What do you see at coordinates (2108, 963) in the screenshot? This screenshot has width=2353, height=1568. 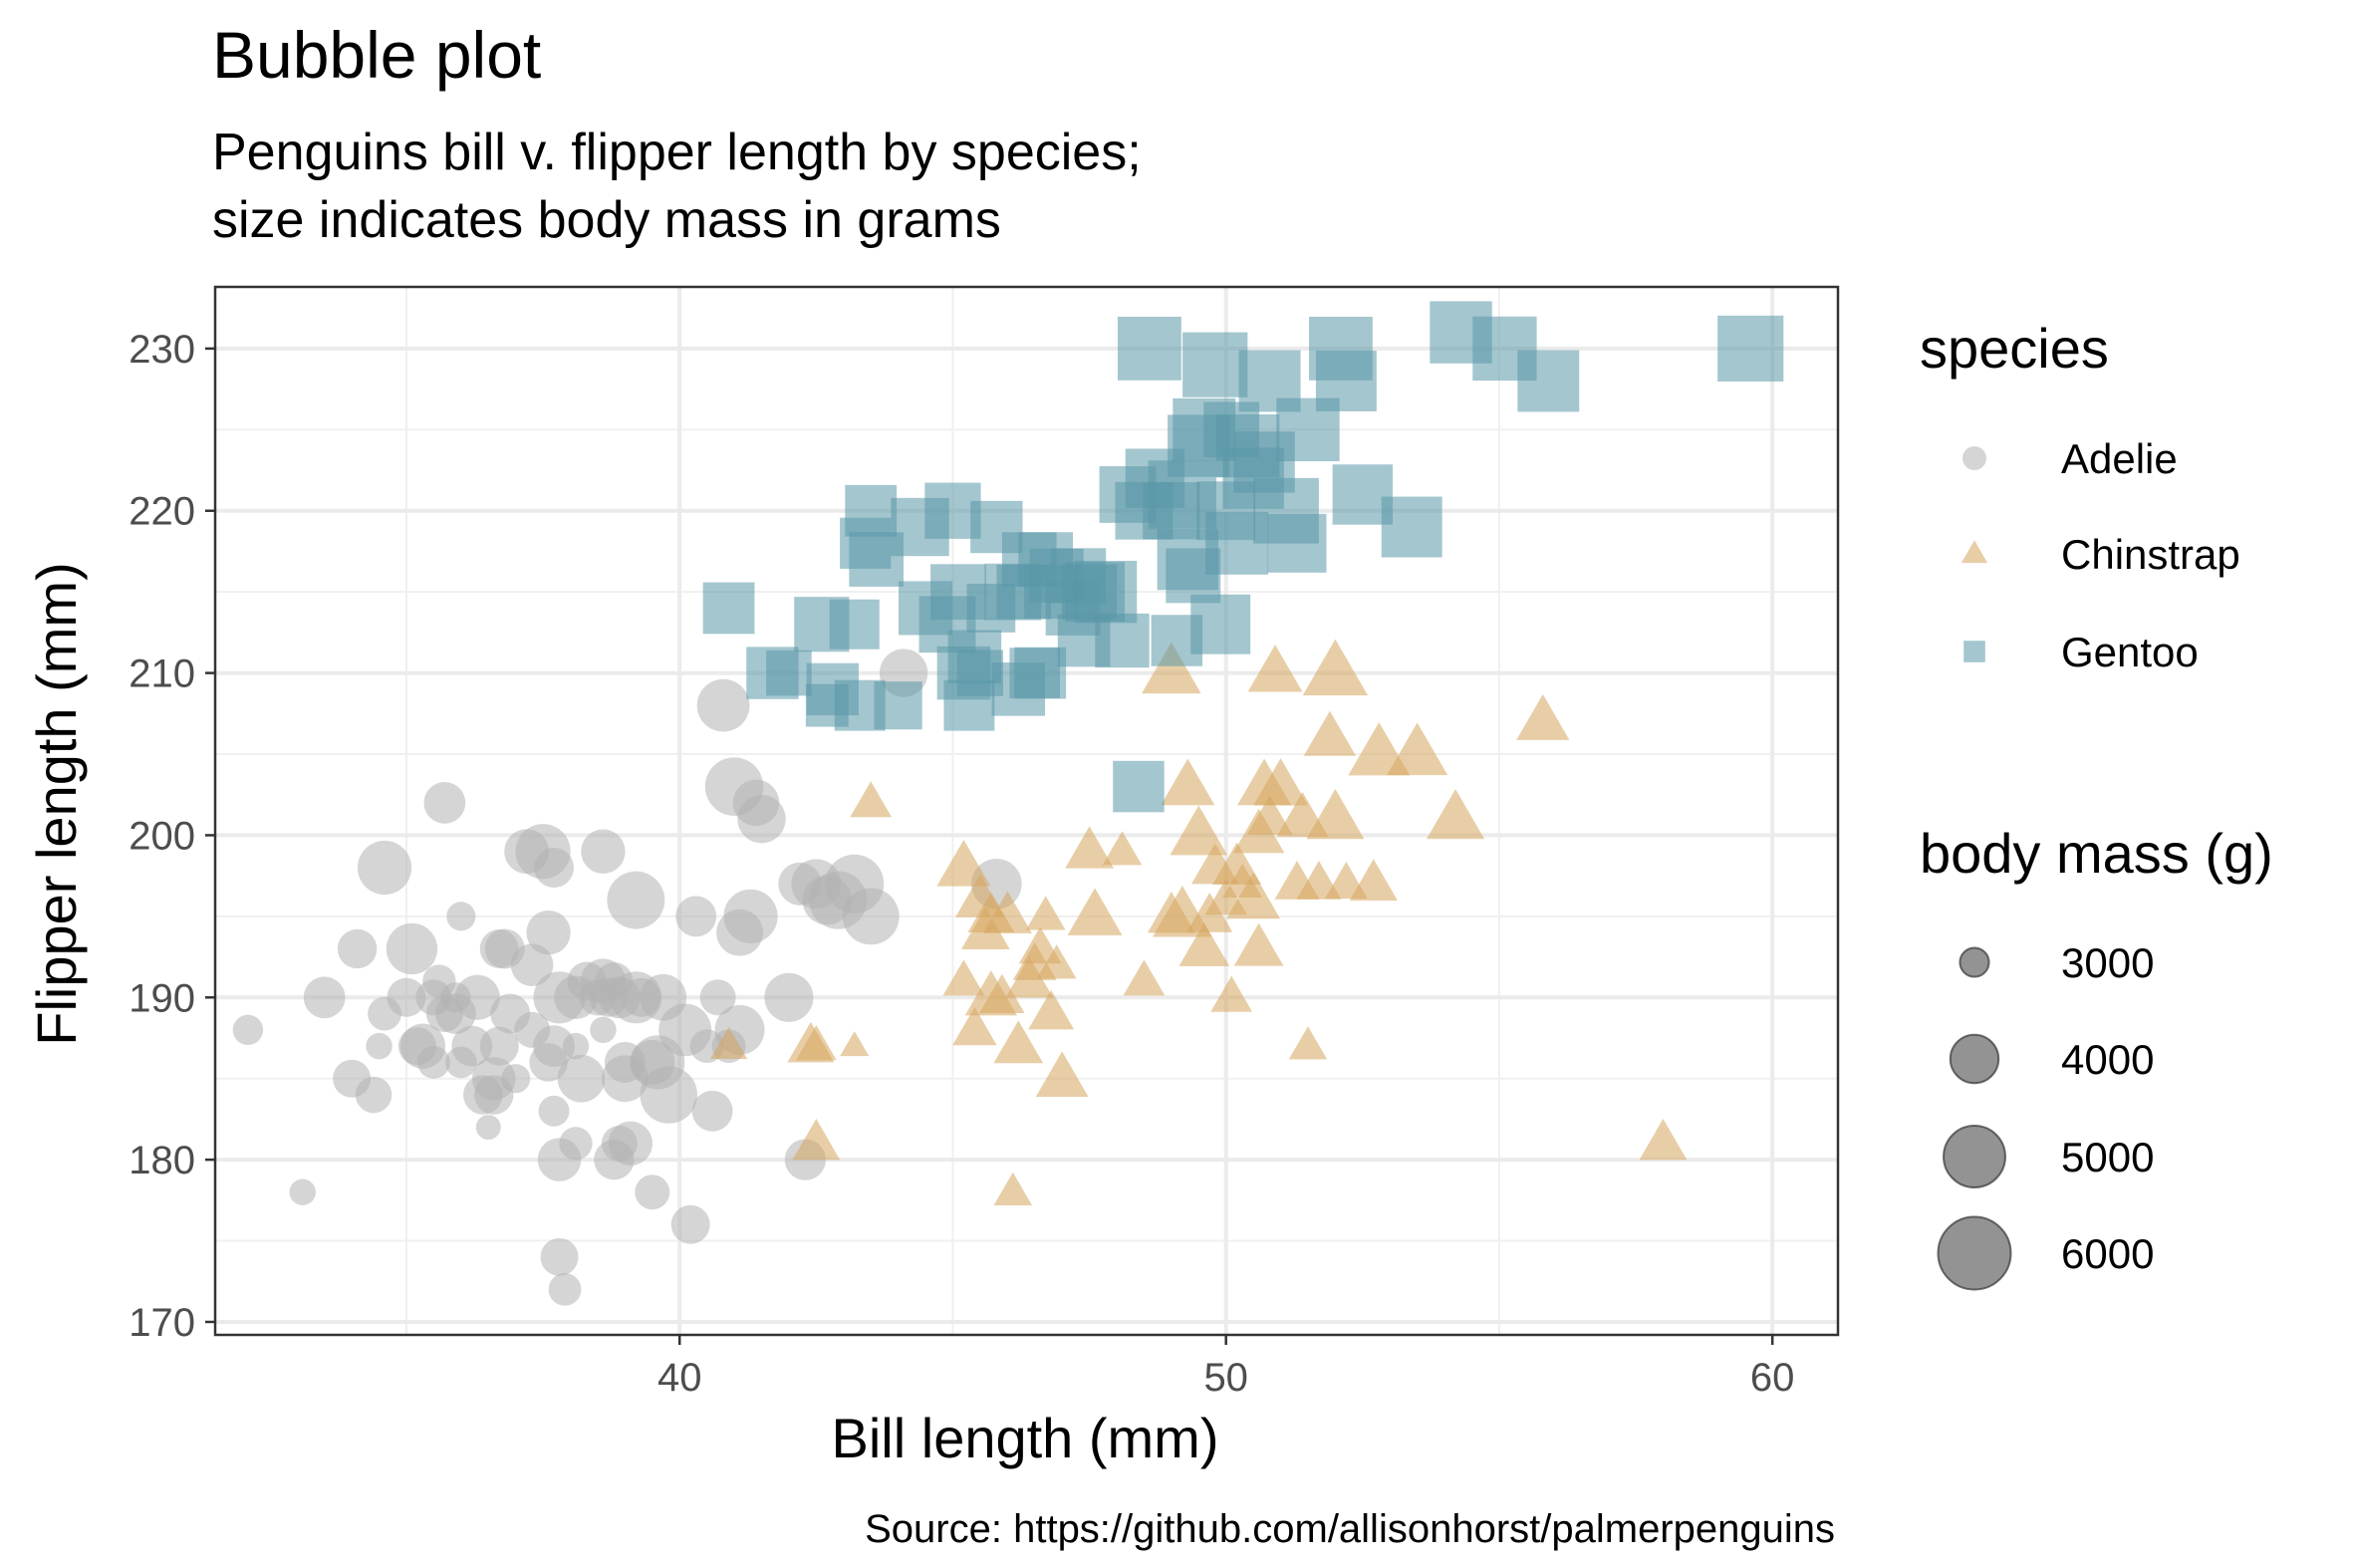 I see `legend-size-label: 3000` at bounding box center [2108, 963].